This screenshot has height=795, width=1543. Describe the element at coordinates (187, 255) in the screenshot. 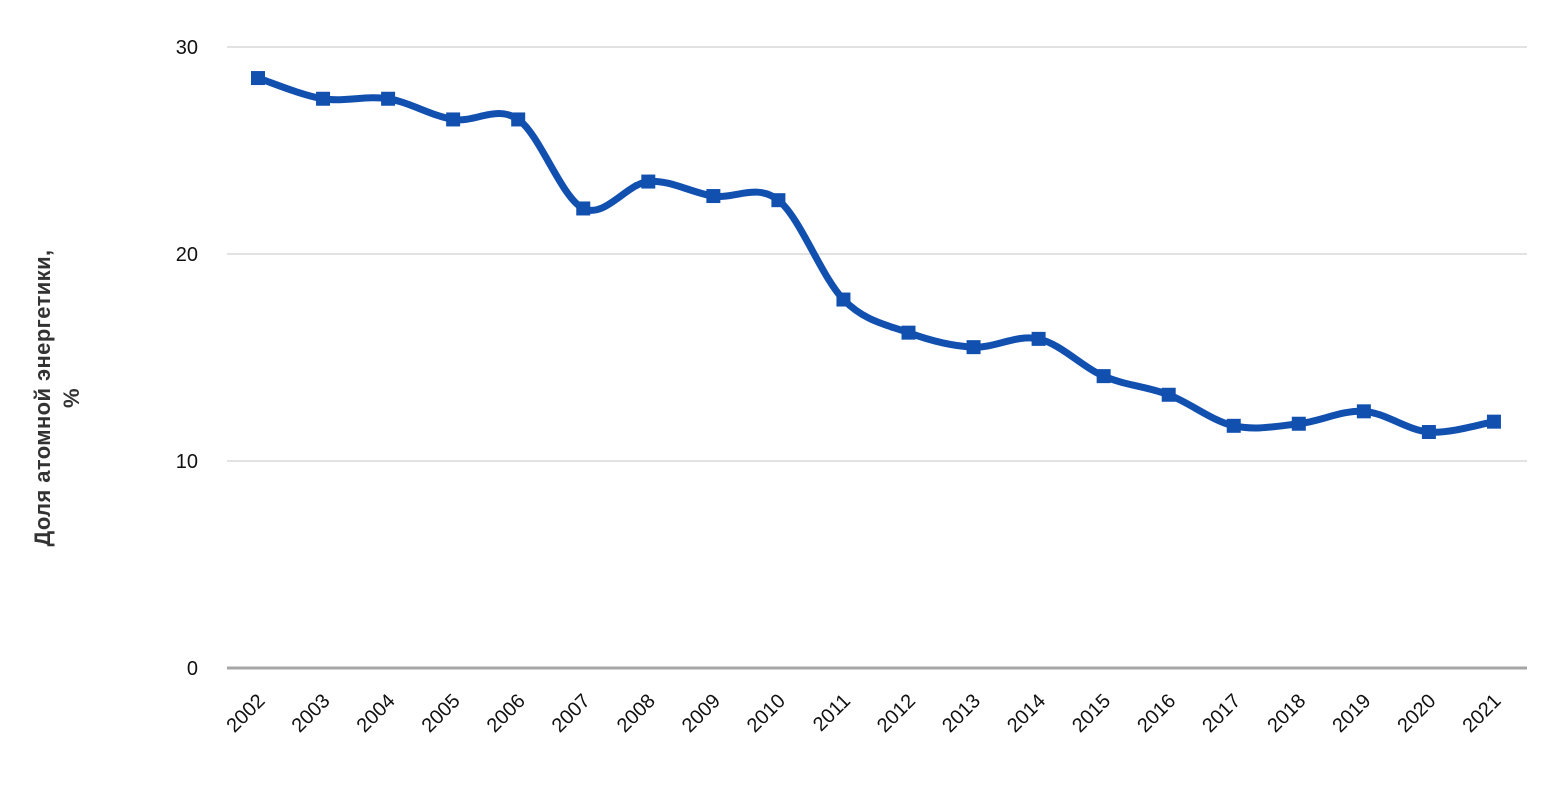

I see `y-tick-label: 20` at that location.